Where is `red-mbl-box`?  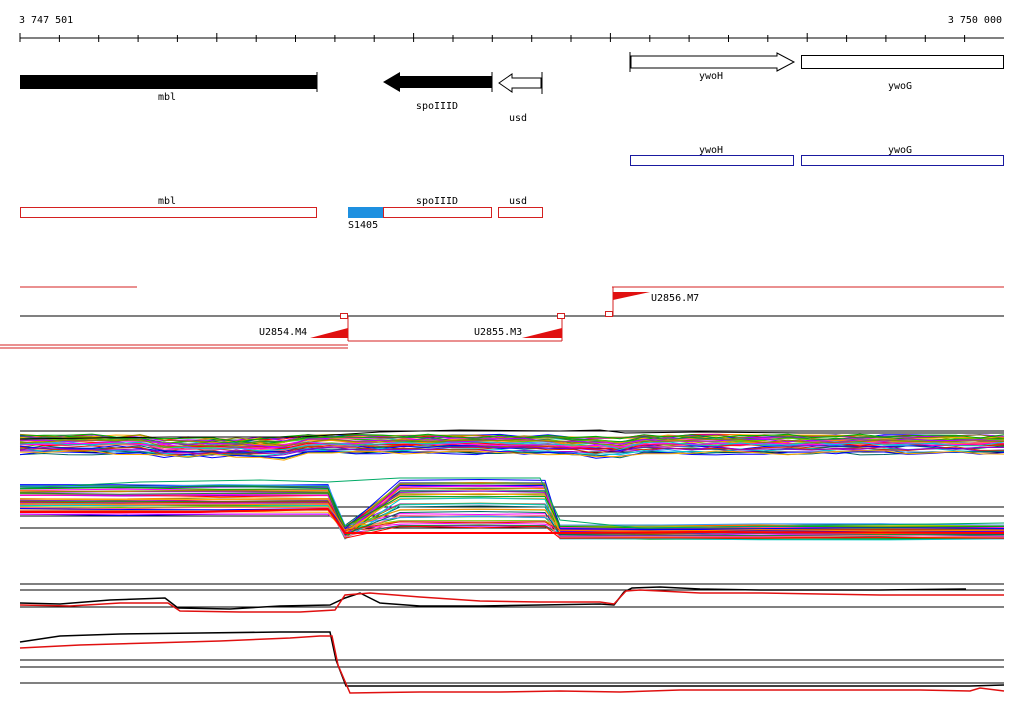
red-mbl-box is located at coordinates (168, 212).